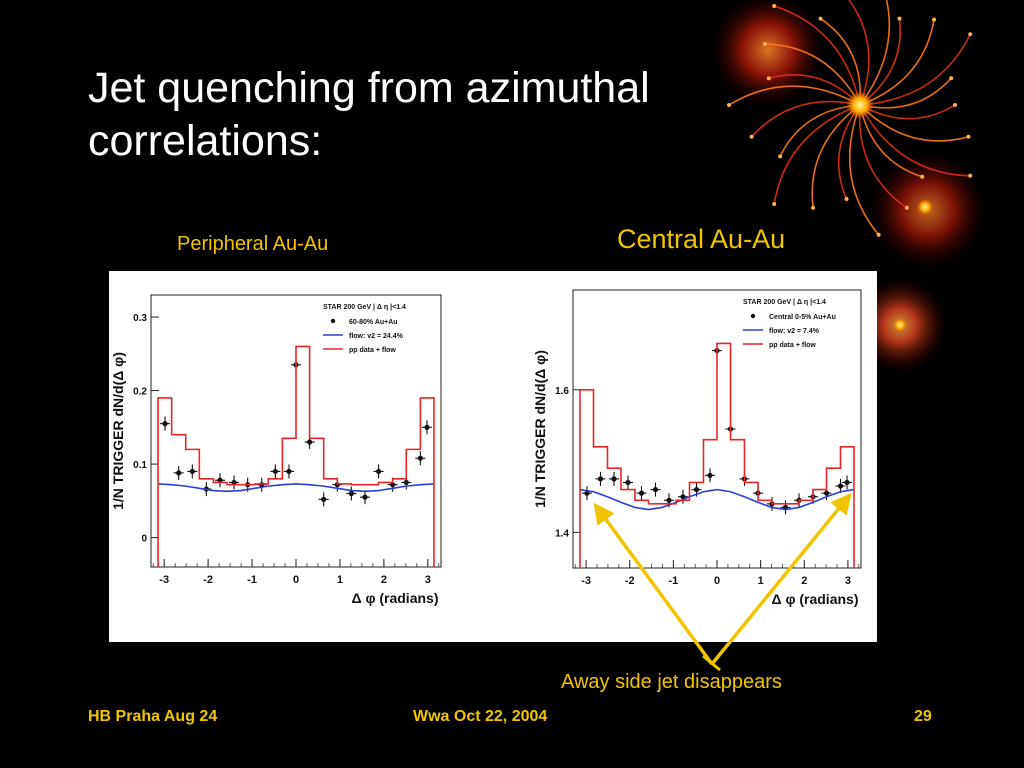  What do you see at coordinates (923, 716) in the screenshot?
I see `page-number: 29` at bounding box center [923, 716].